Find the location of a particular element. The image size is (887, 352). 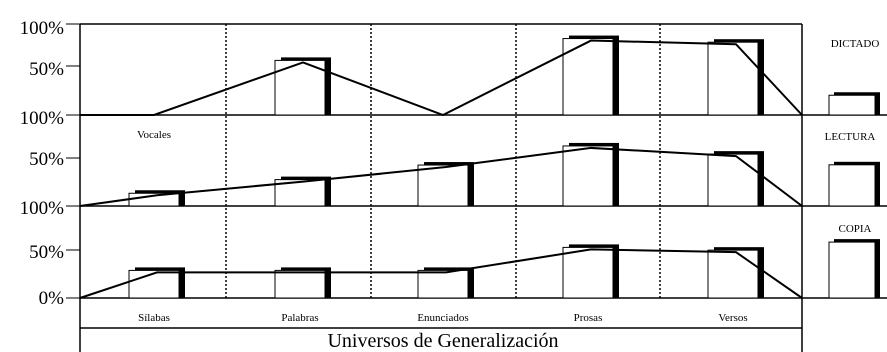

y-tick-50-copia: 50% is located at coordinates (46, 252).